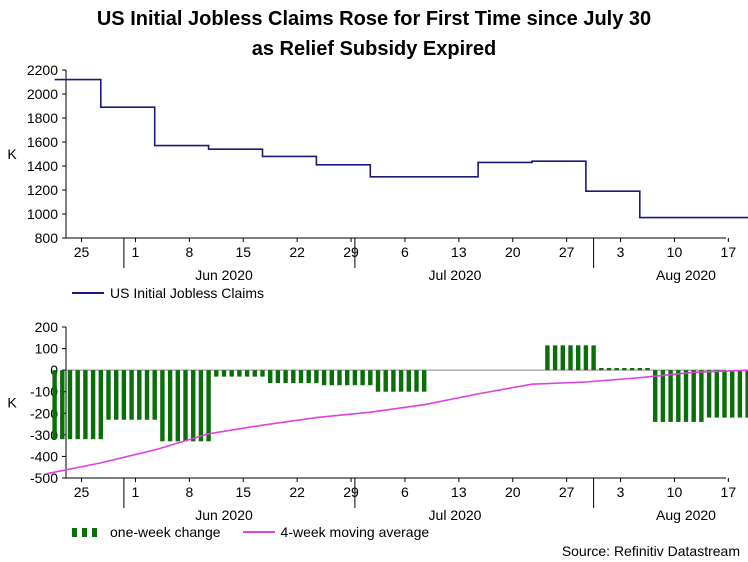 The width and height of the screenshot is (748, 562). What do you see at coordinates (189, 252) in the screenshot?
I see `x-tick-label-top: 8` at bounding box center [189, 252].